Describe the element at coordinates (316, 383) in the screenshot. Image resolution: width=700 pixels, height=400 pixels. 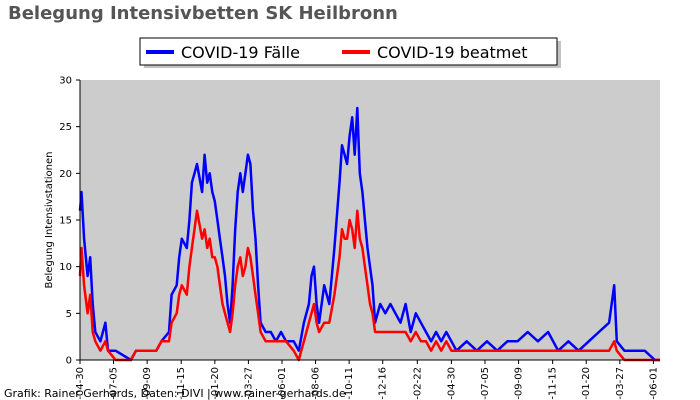
I see `x-tick-label-7: -08-06` at that location.